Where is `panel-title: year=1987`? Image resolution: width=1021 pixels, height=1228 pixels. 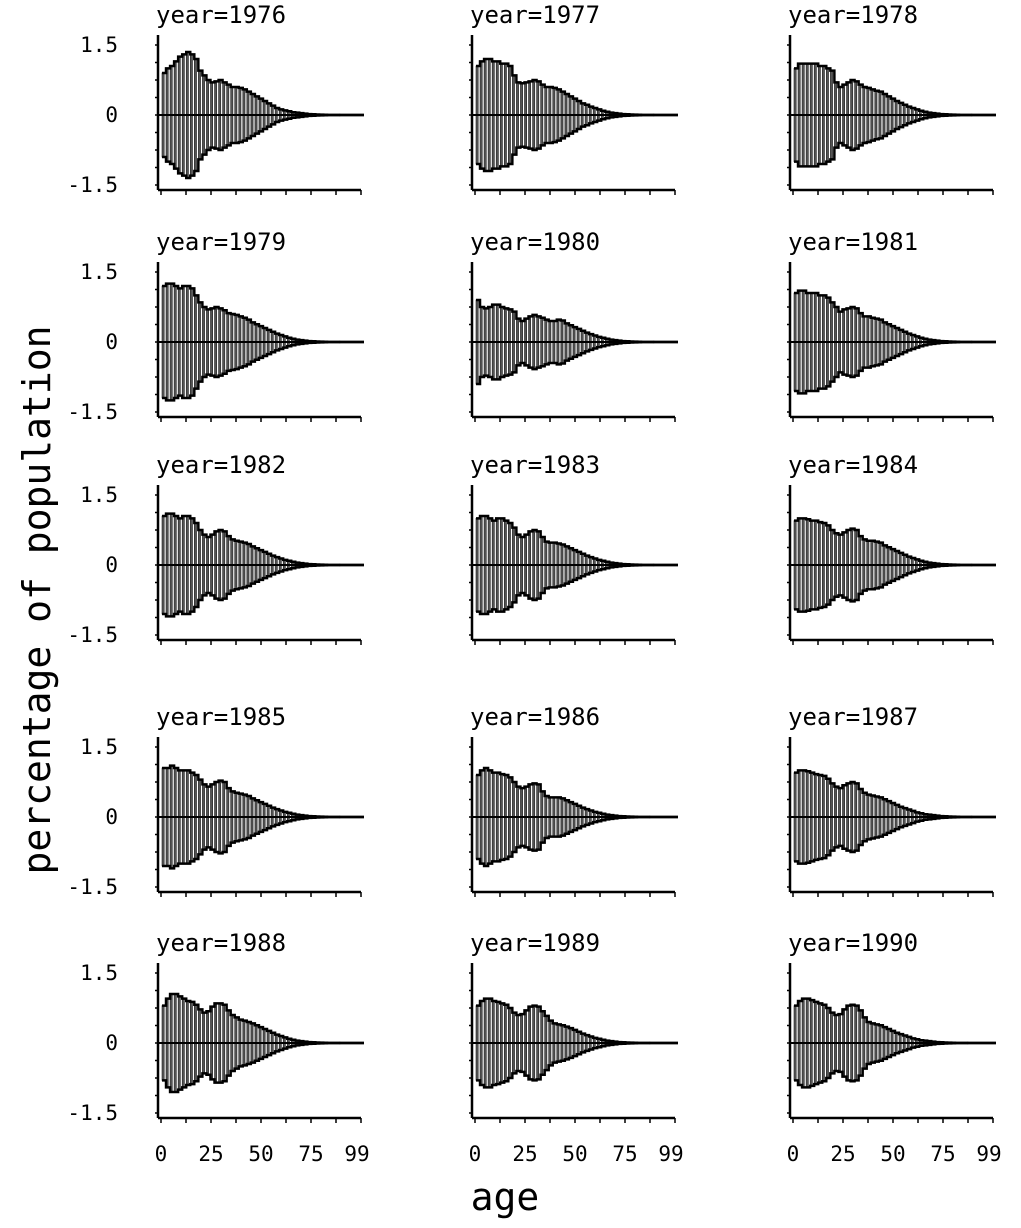
panel-title: year=1987 is located at coordinates (853, 717).